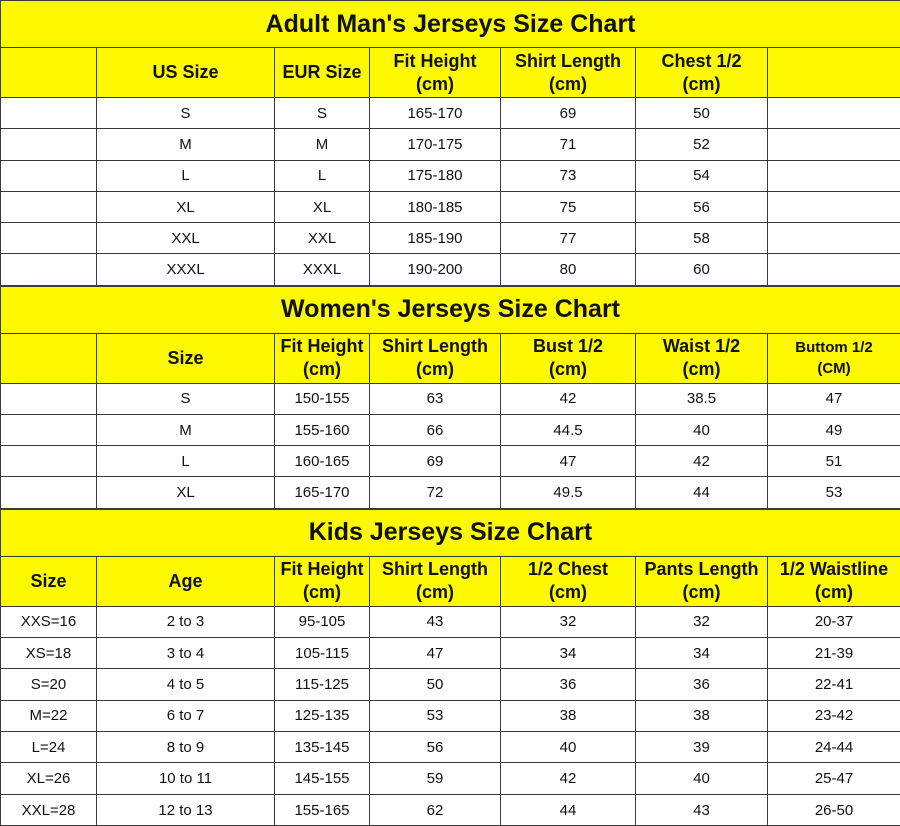 The image size is (900, 826). Describe the element at coordinates (450, 309) in the screenshot. I see `section-title: Women's Jerseys Size Chart` at that location.